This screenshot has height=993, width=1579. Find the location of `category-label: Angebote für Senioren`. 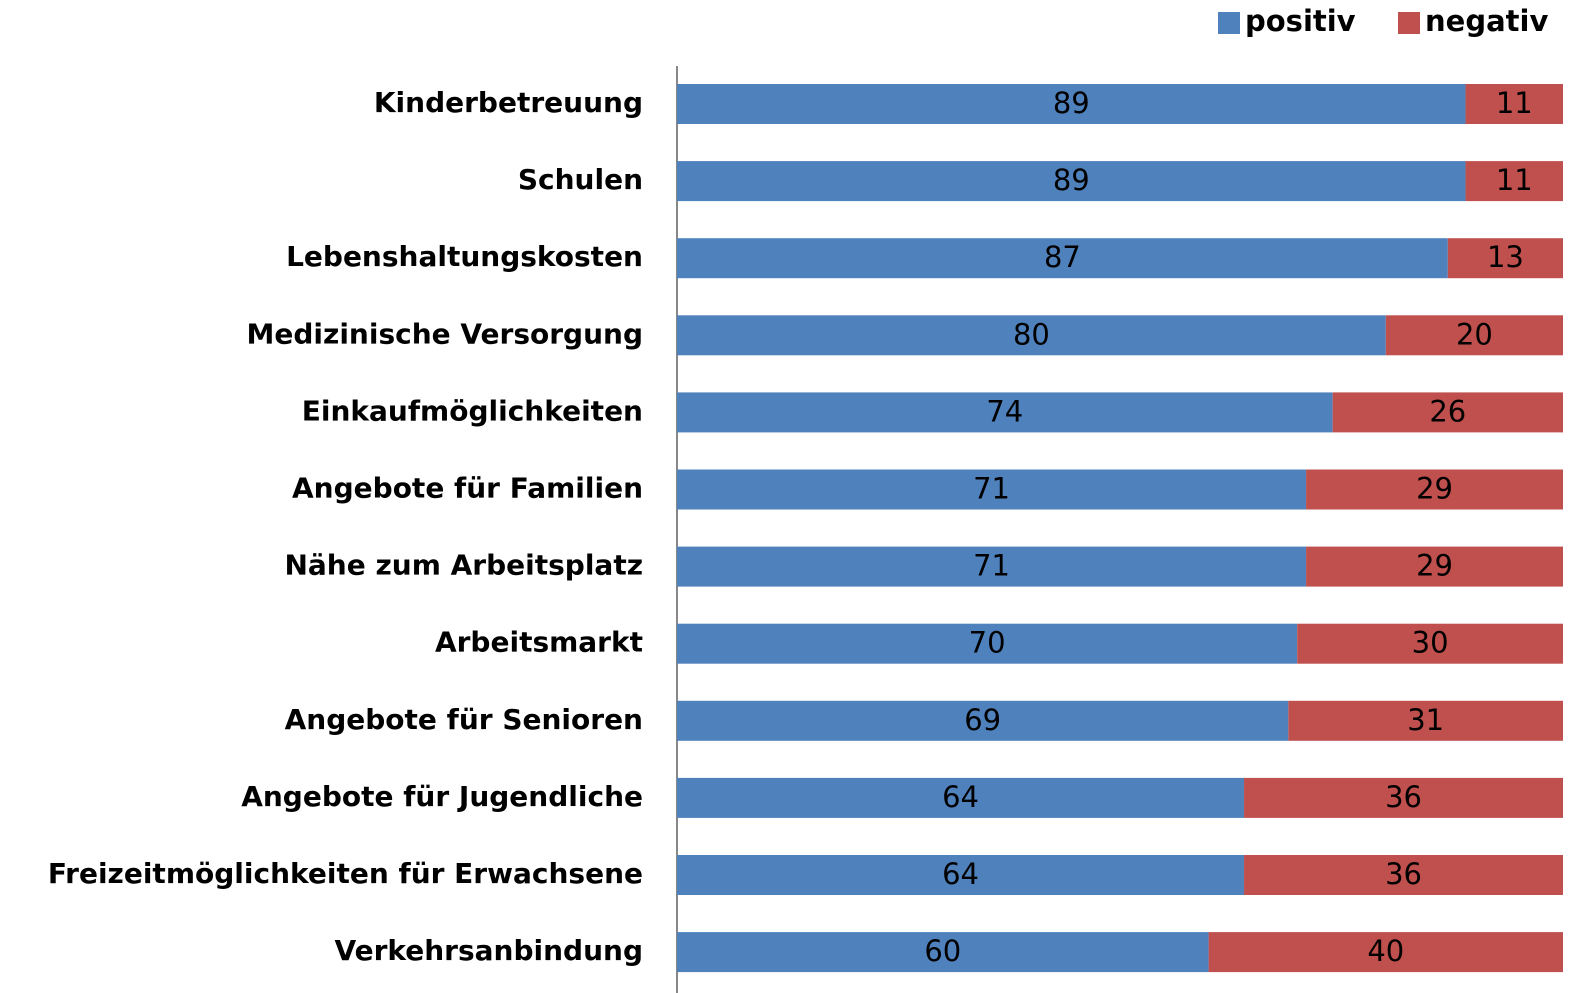

category-label: Angebote für Senioren is located at coordinates (464, 719).